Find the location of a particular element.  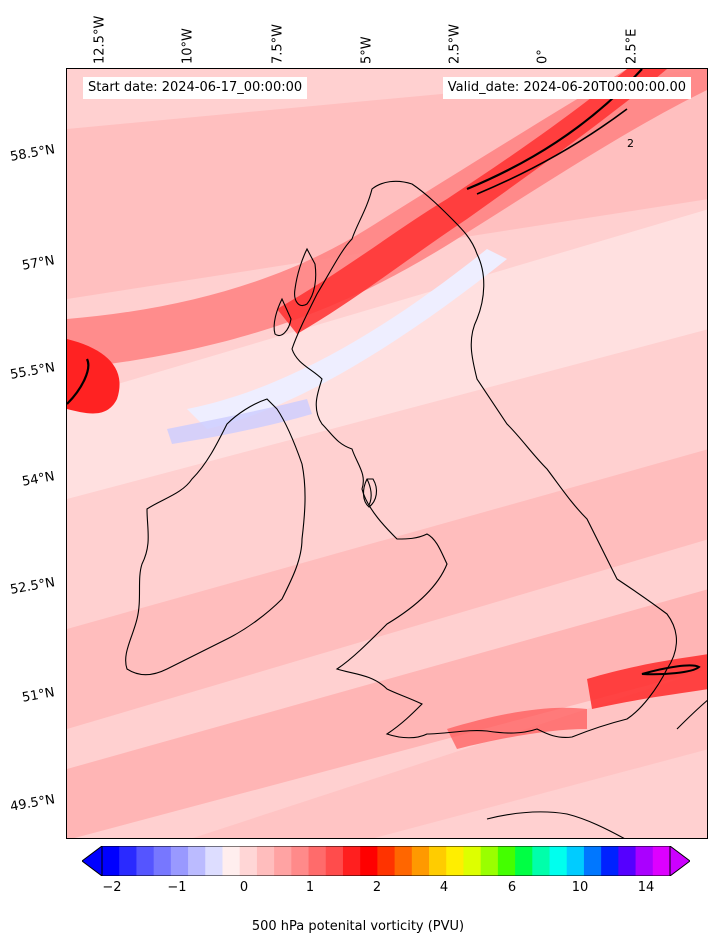

contour-label-2: 2 is located at coordinates (630, 143).